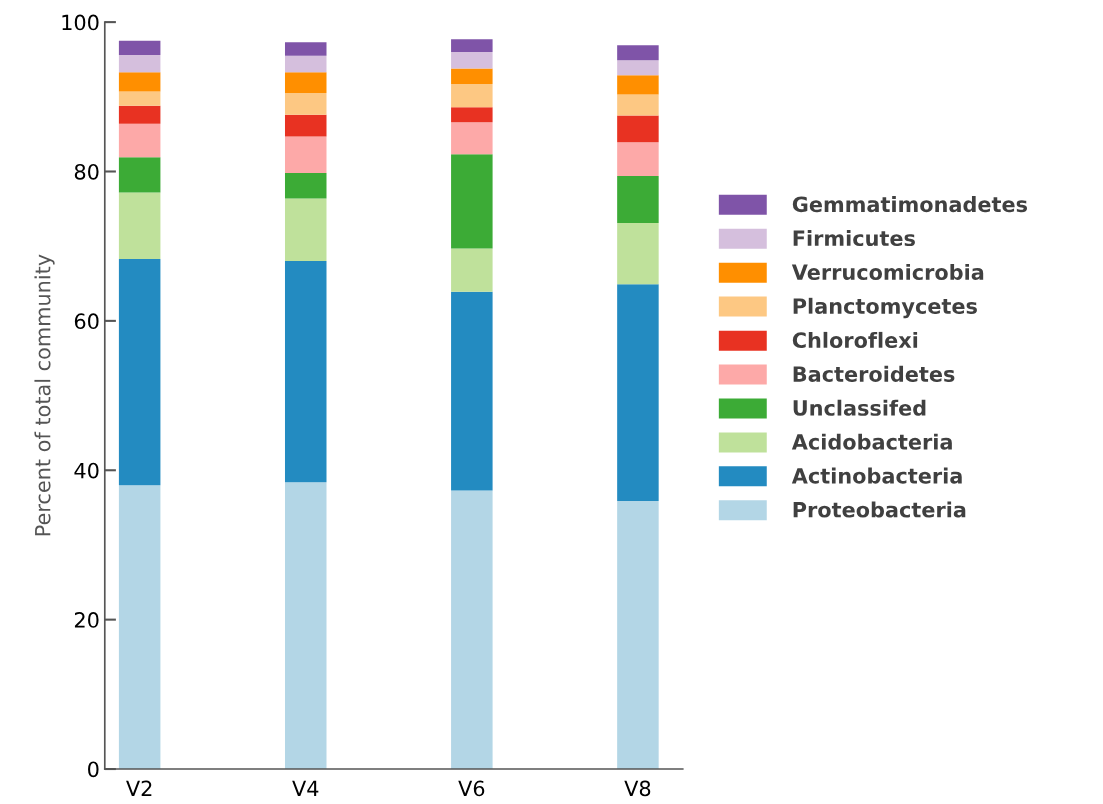 Image resolution: width=1103 pixels, height=804 pixels. I want to click on legend-label: Planctomycetes, so click(885, 308).